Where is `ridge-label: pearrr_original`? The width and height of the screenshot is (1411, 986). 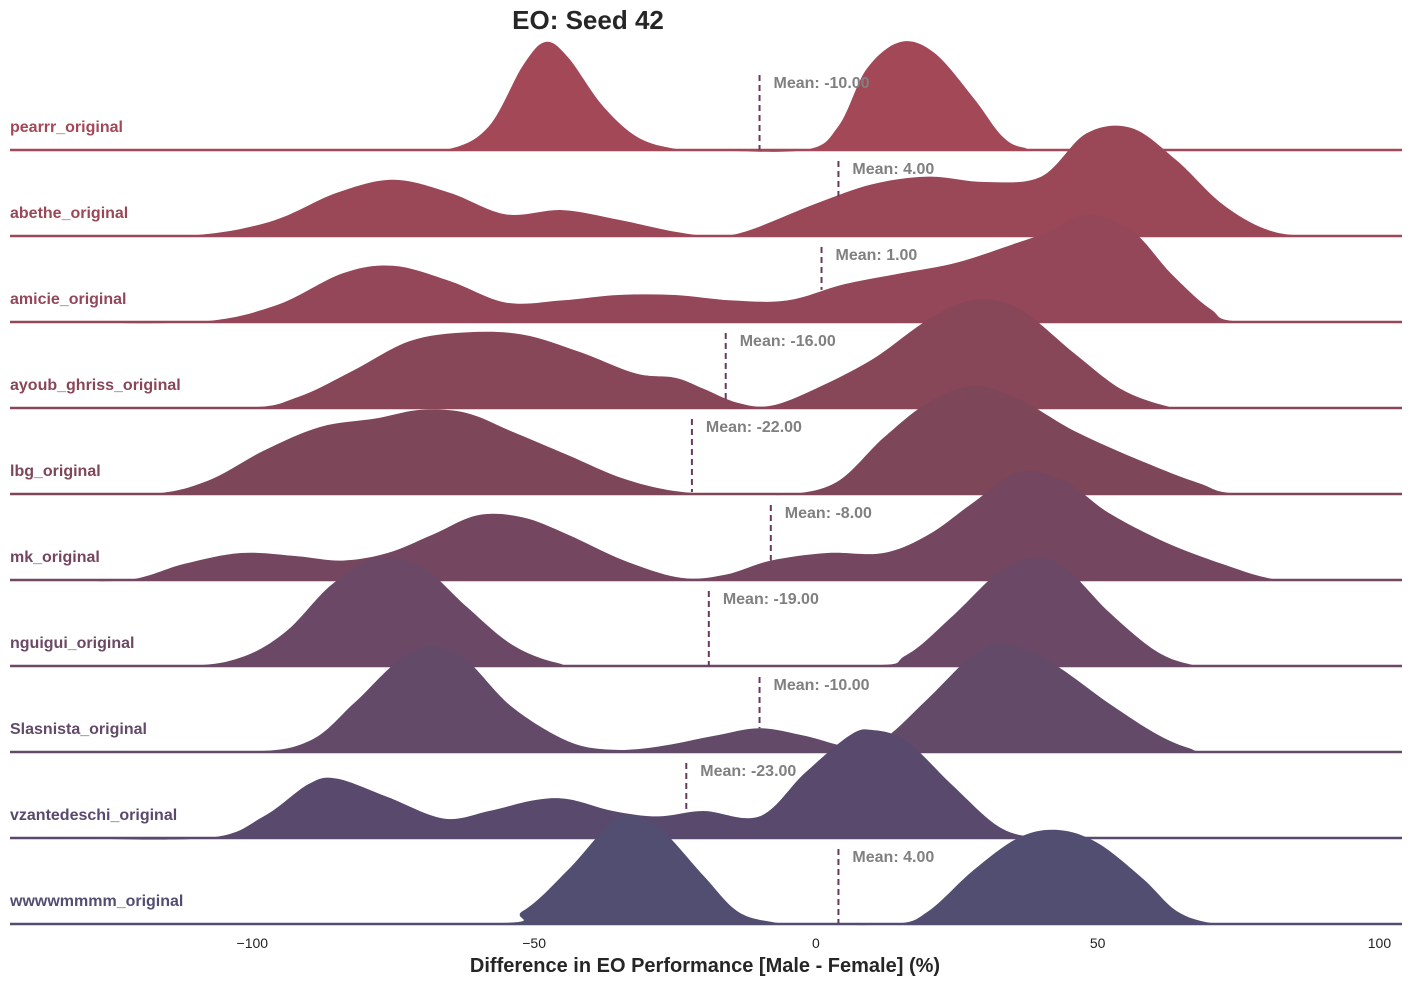 ridge-label: pearrr_original is located at coordinates (66, 127).